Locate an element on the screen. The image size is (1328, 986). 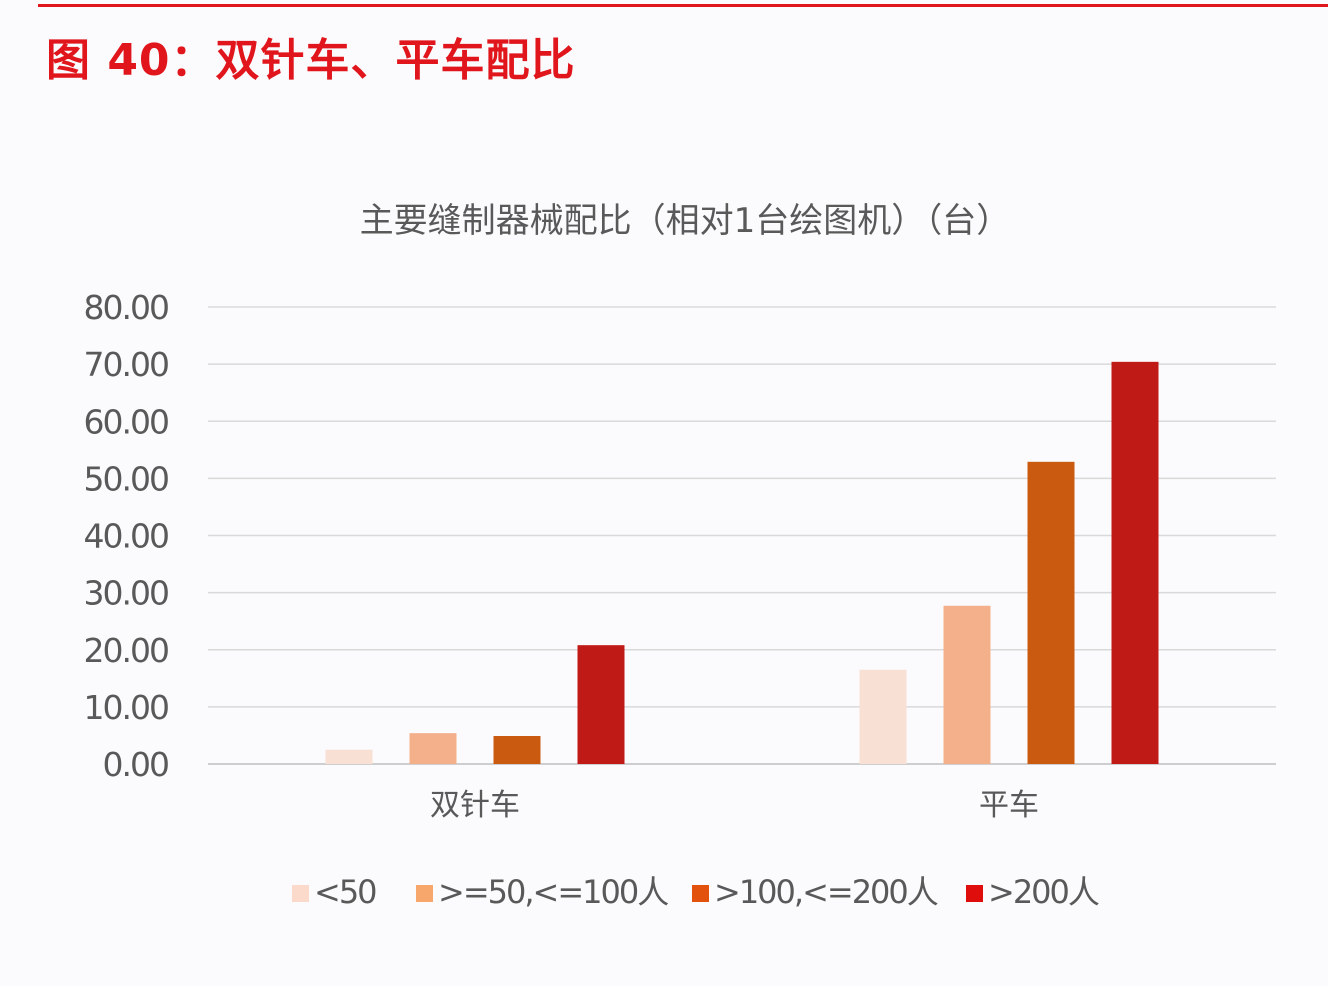
top-rule is located at coordinates (683, 5).